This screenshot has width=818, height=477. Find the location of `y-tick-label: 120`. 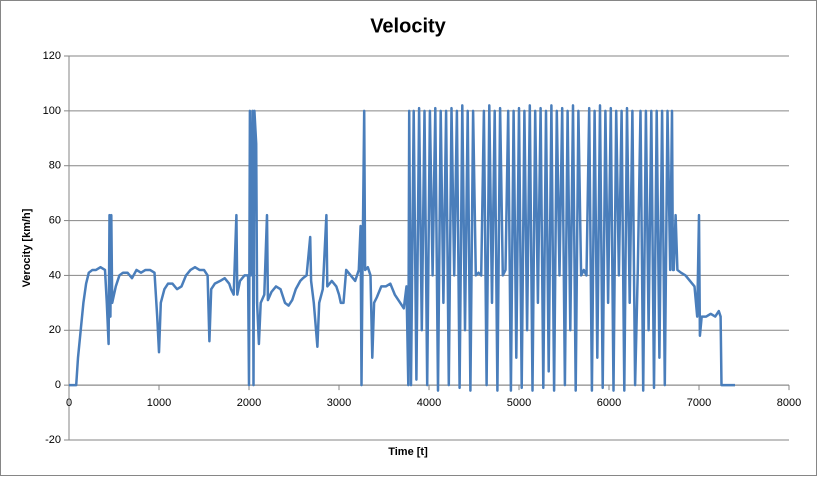

y-tick-label: 120 is located at coordinates (52, 56).